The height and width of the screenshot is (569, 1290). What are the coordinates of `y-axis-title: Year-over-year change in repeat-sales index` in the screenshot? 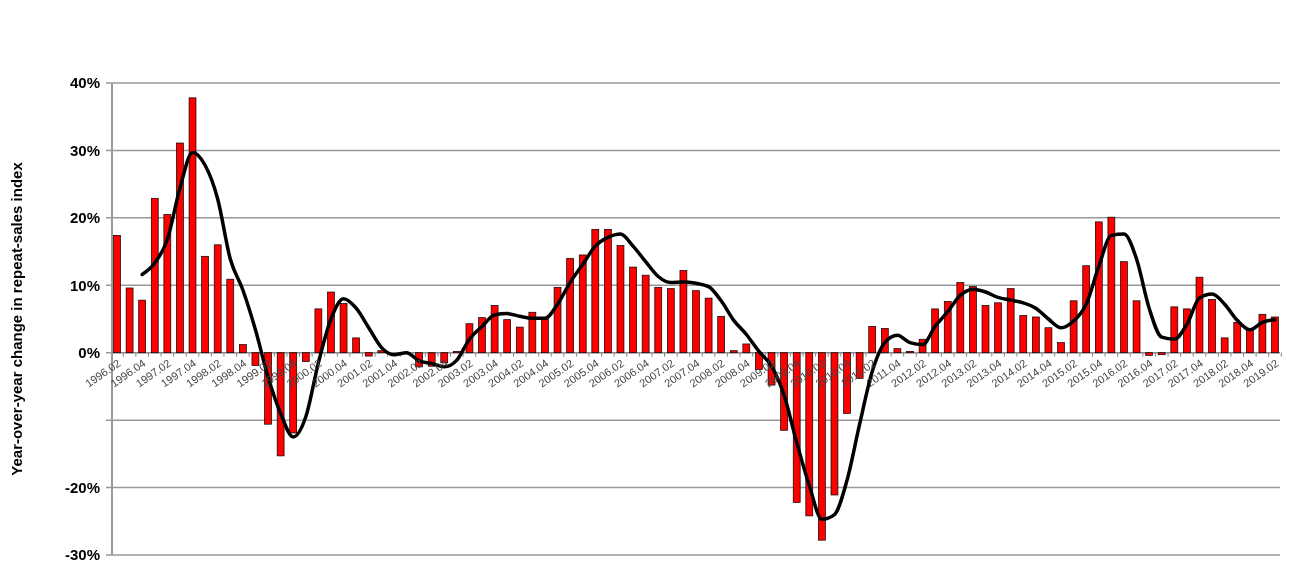 It's located at (16, 318).